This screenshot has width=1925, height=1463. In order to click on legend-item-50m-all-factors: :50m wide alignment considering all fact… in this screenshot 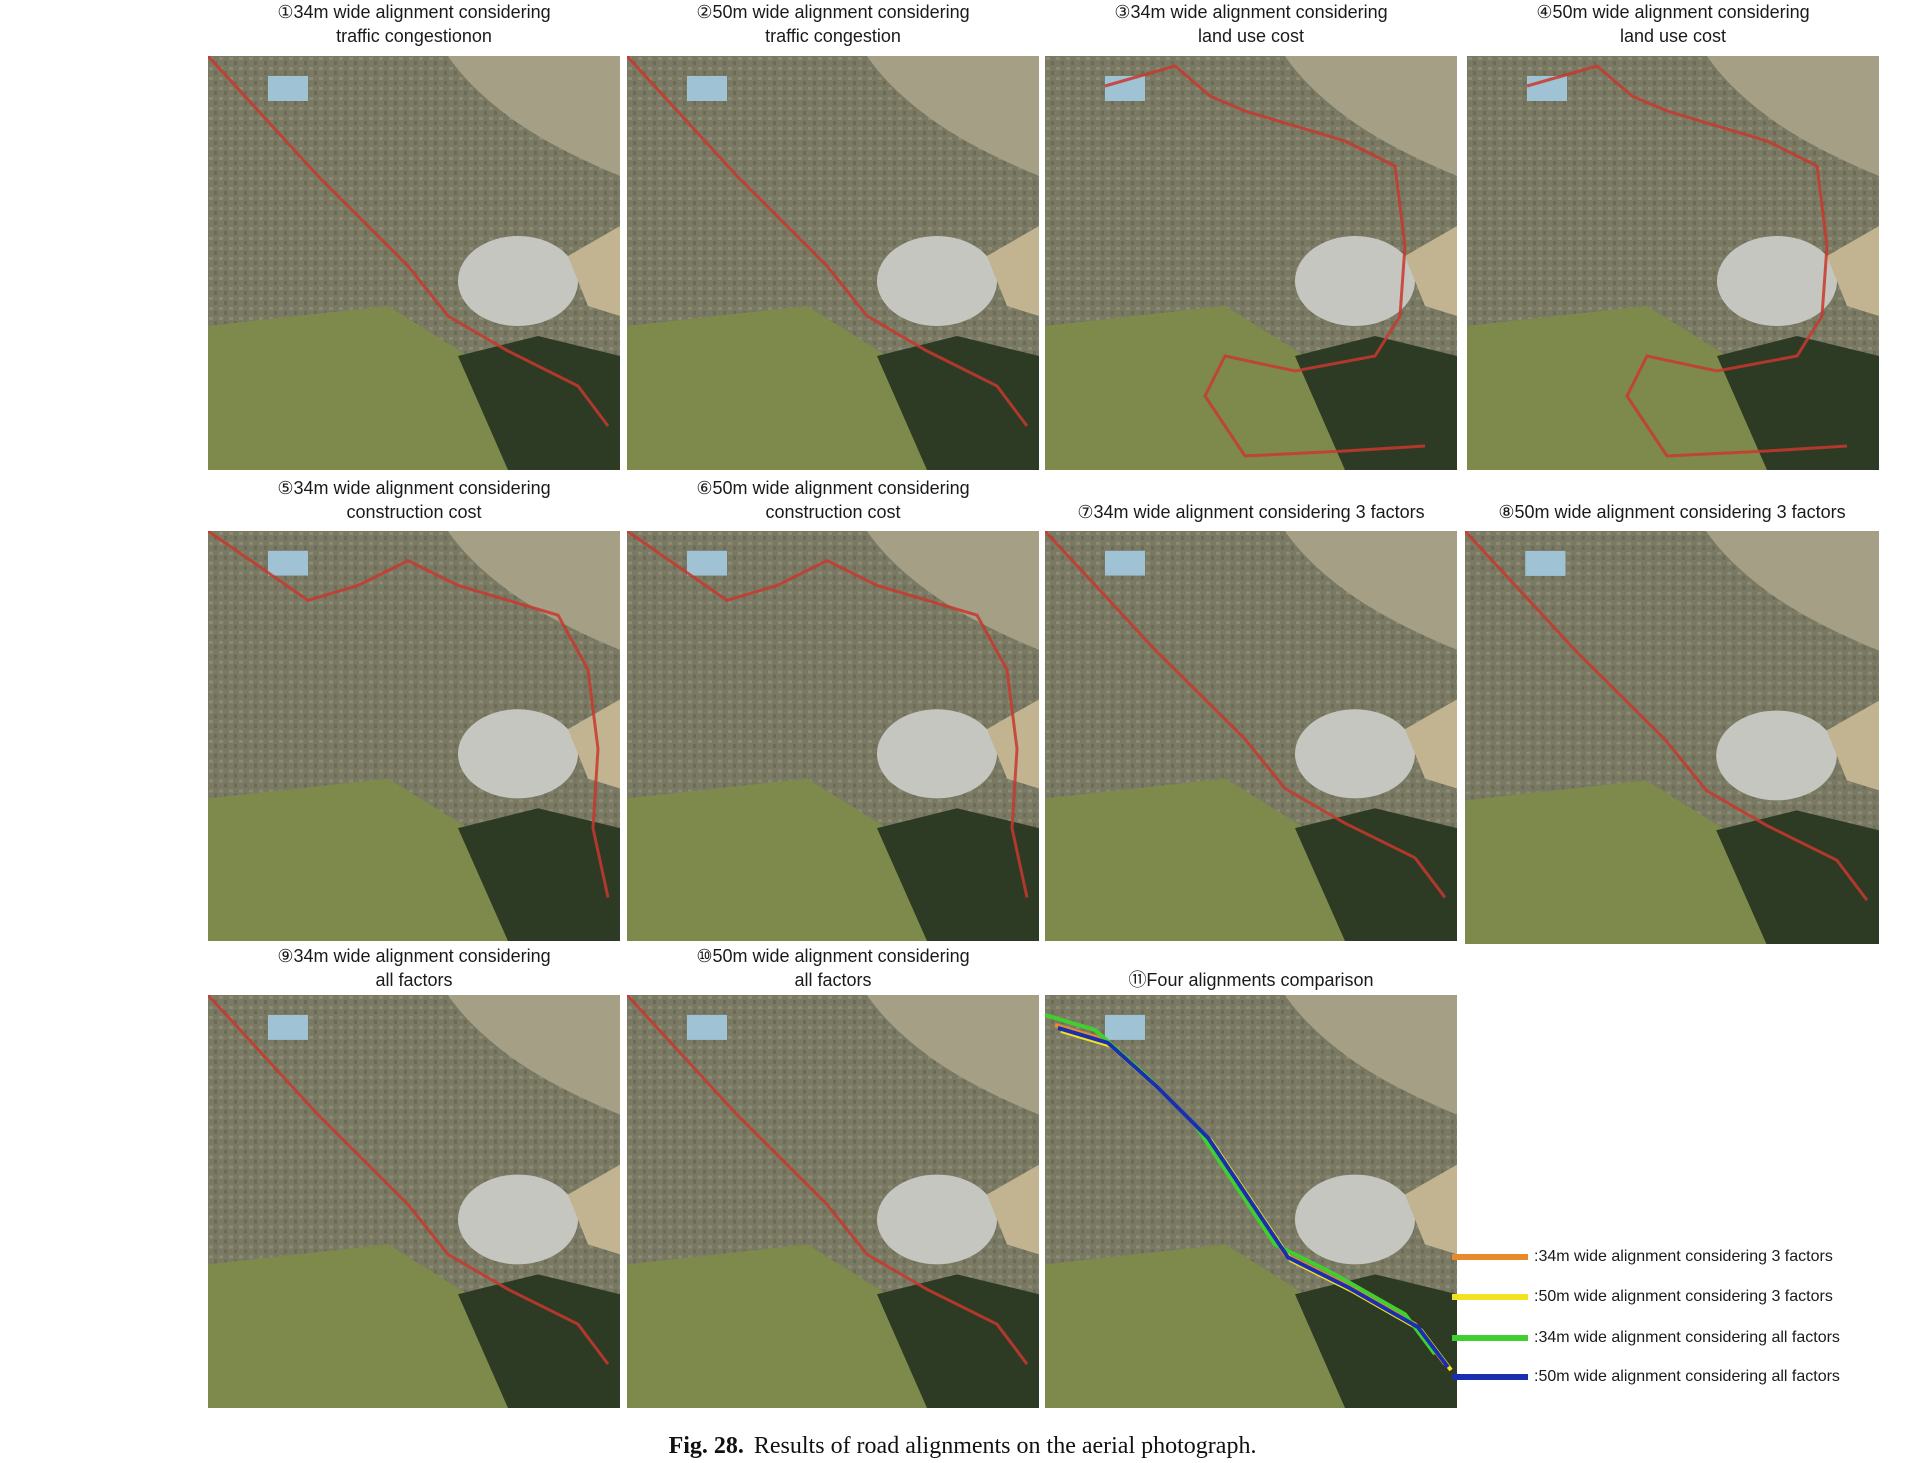, I will do `click(1646, 1377)`.